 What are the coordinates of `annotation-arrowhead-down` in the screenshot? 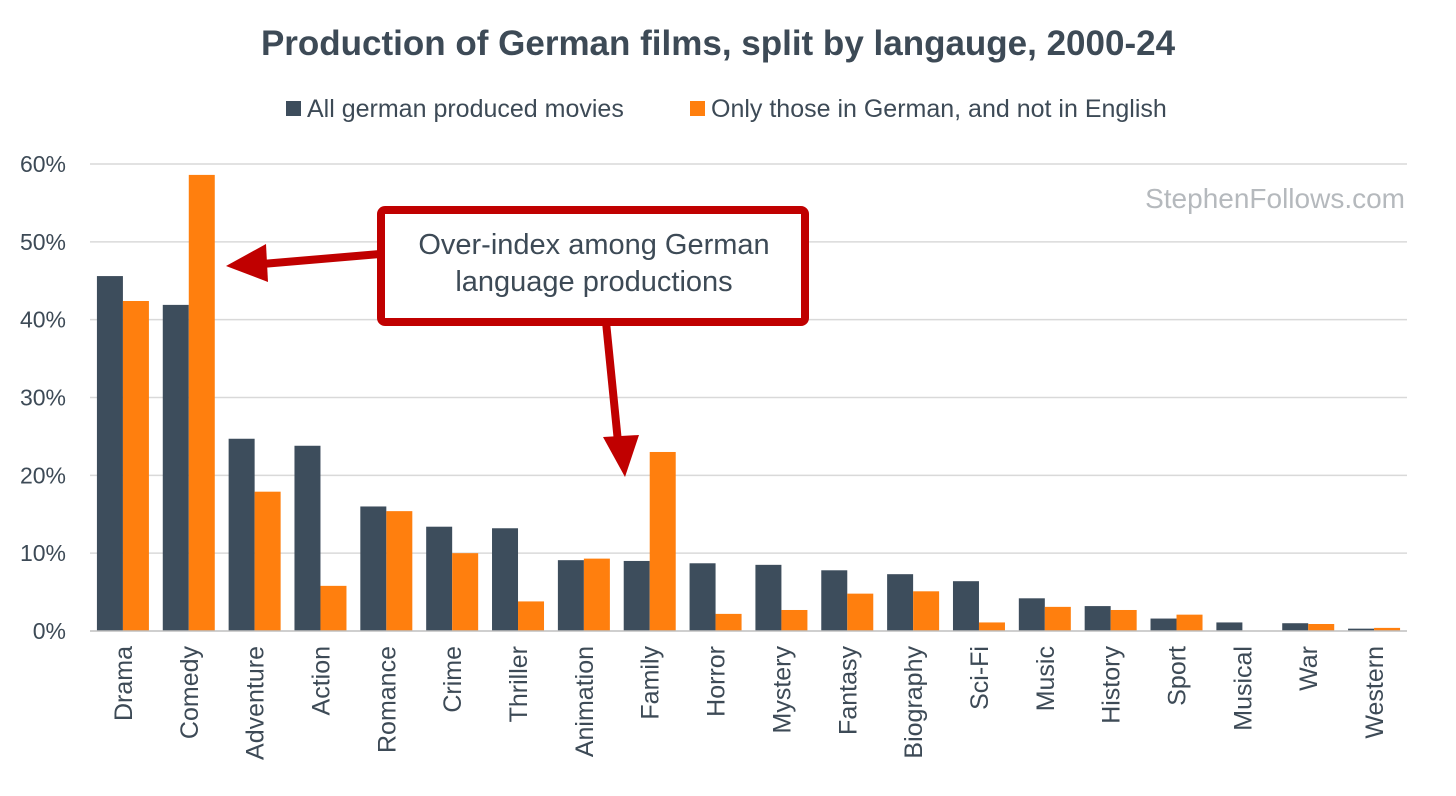 It's located at (621, 456).